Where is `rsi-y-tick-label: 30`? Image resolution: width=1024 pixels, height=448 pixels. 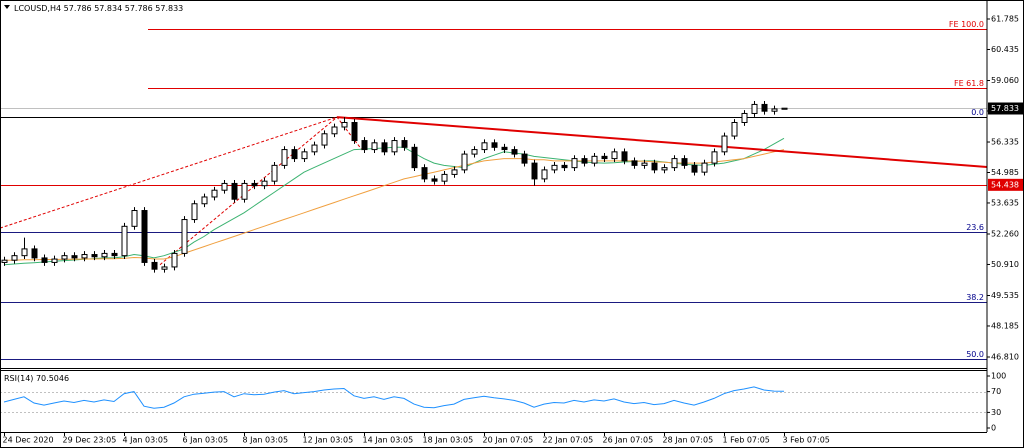
rsi-y-tick-label: 30 is located at coordinates (996, 412).